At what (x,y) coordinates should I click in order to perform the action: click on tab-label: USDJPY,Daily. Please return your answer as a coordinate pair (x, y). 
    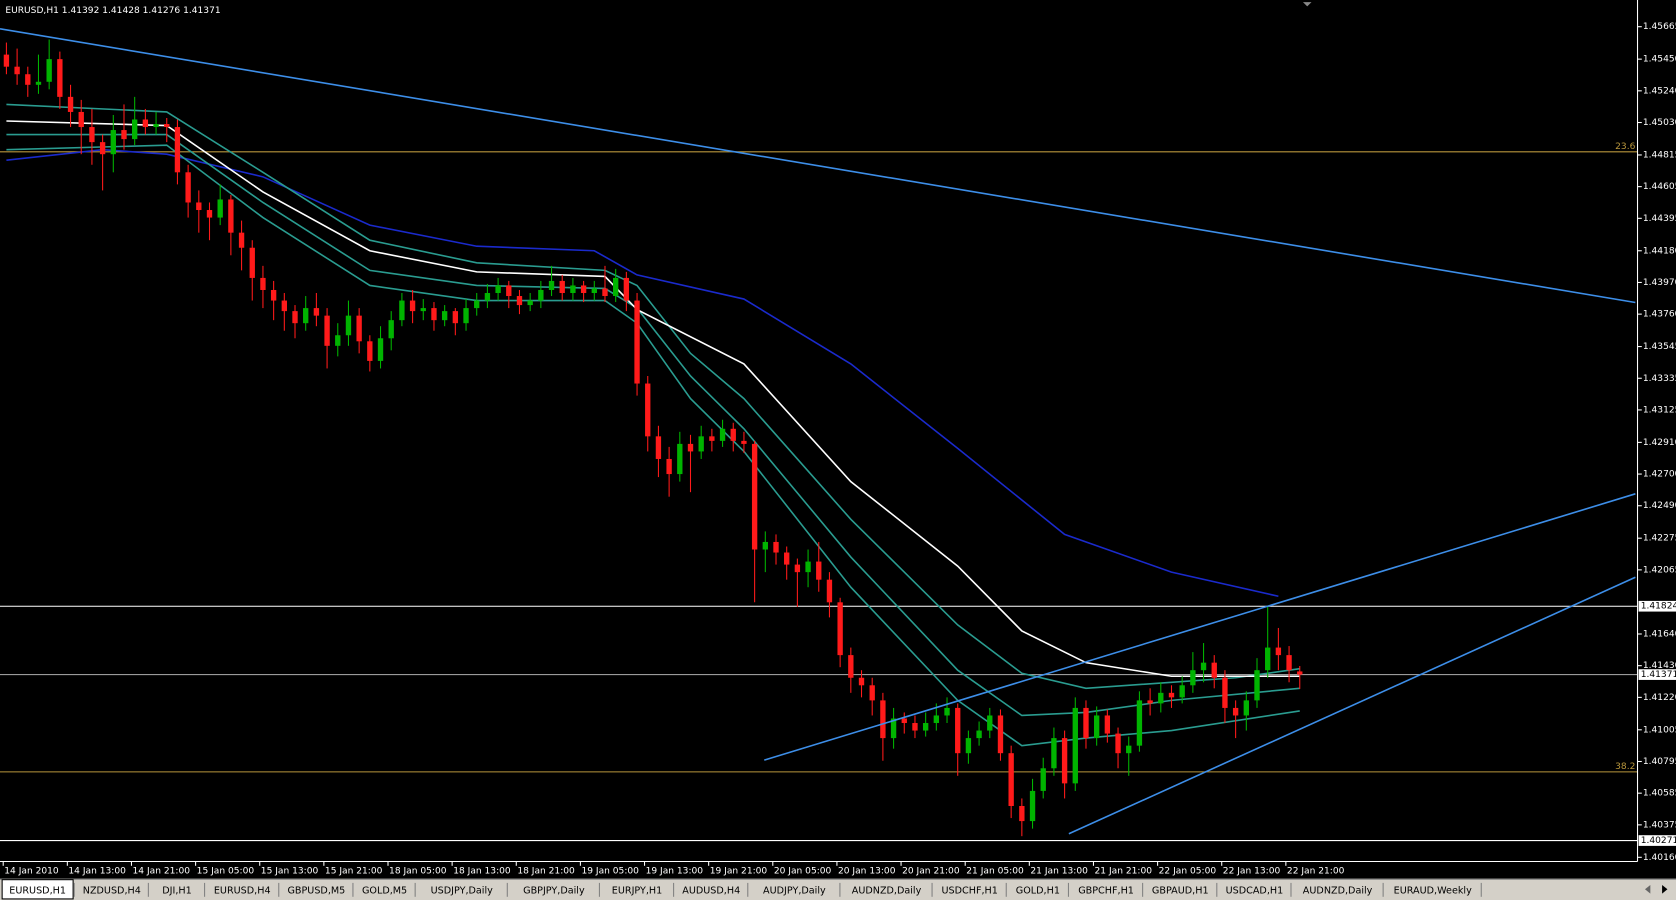
    Looking at the image, I should click on (462, 890).